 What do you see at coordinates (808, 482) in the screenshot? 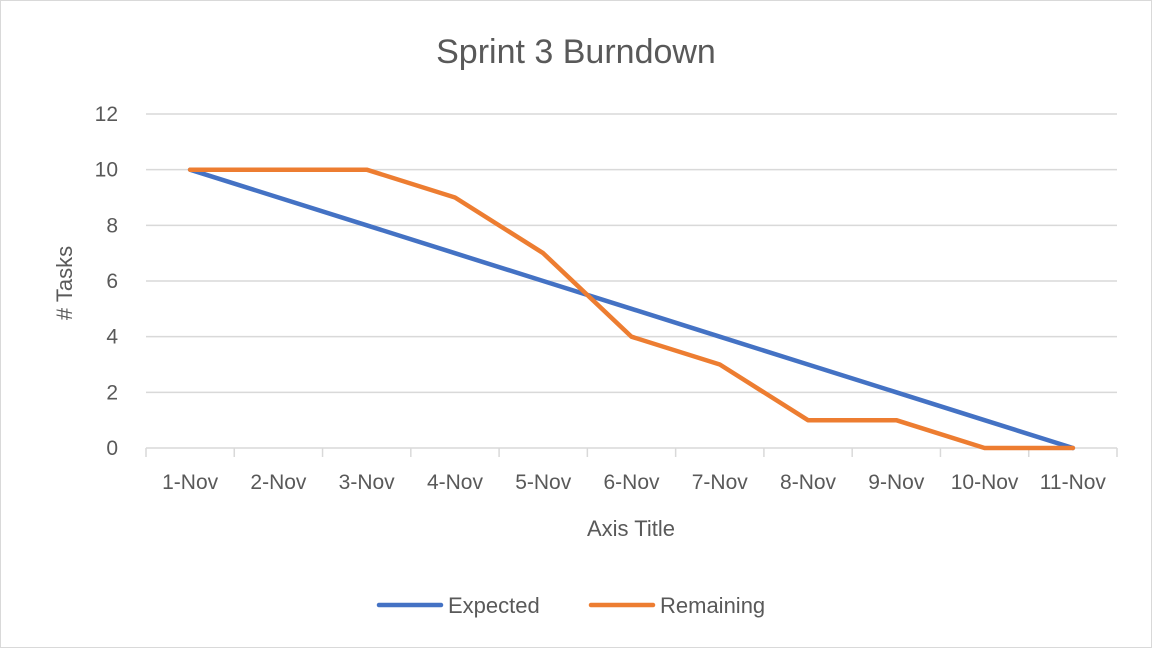
I see `x-tick-label: 8-Nov` at bounding box center [808, 482].